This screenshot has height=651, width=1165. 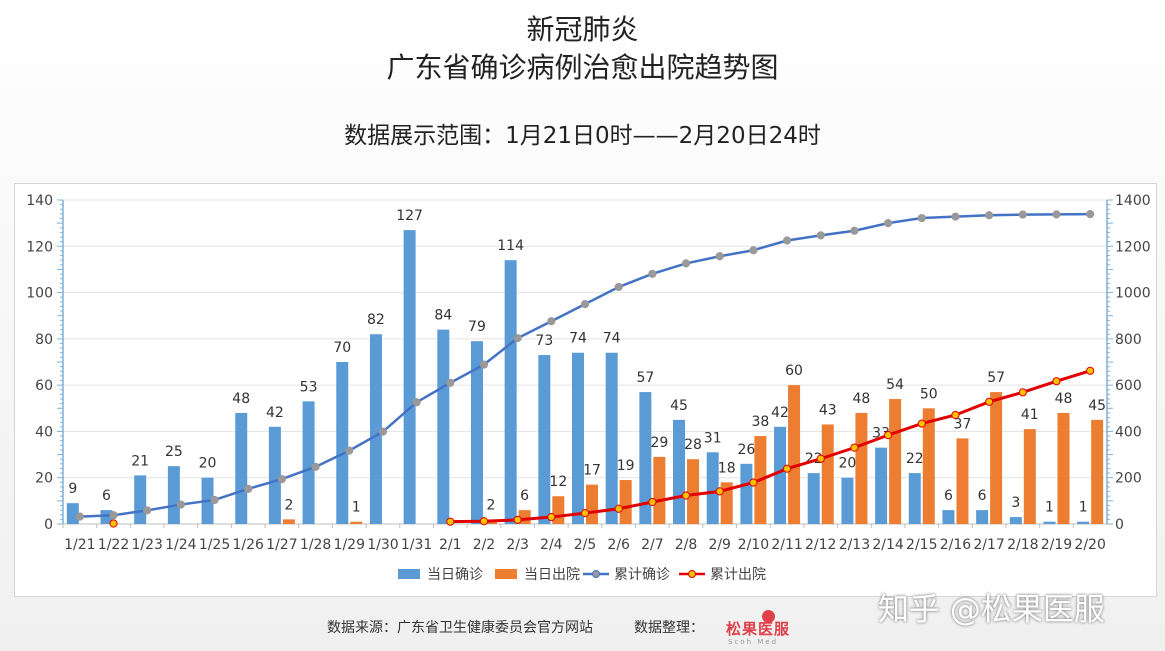 I want to click on legend-label: 累计出院, so click(x=738, y=575).